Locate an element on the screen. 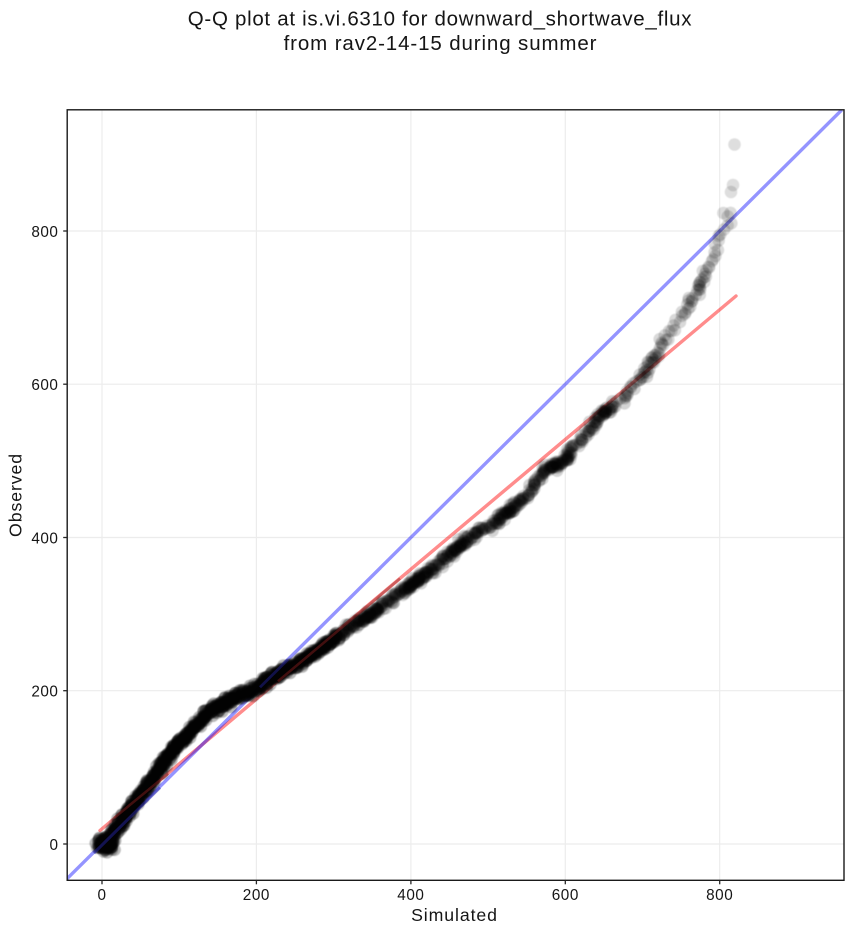  svg-text: Simulated is located at coordinates (454, 915).